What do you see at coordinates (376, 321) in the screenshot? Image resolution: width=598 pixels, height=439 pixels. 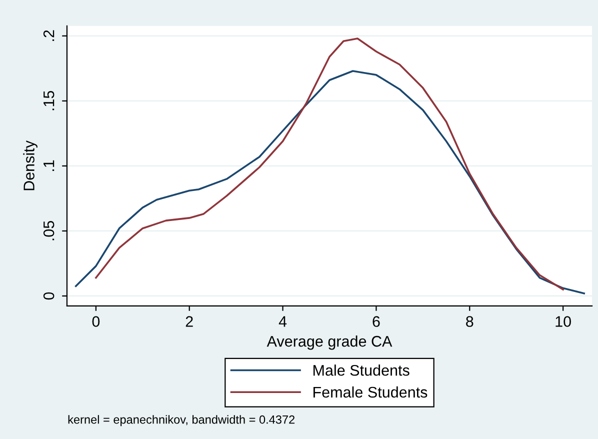 I see `x-tick-label: 6` at bounding box center [376, 321].